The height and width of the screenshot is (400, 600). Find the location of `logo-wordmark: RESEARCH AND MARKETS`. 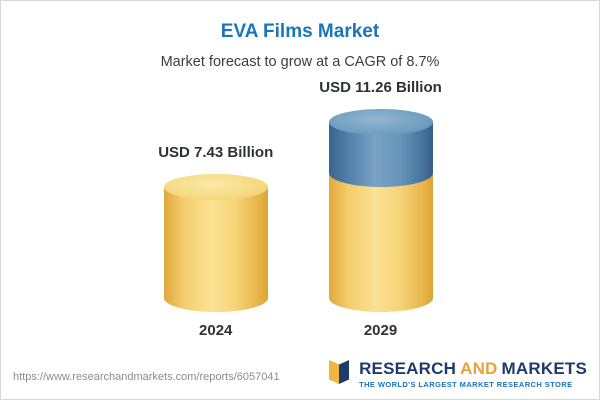

logo-wordmark: RESEARCH AND MARKETS is located at coordinates (473, 368).